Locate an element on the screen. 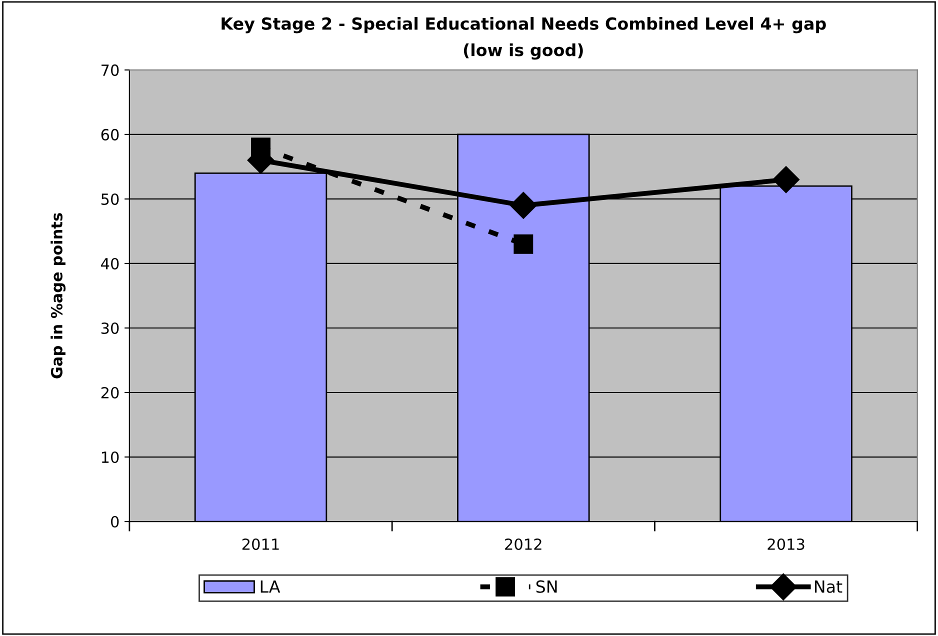 This screenshot has width=938, height=636. y-tick-label: 30 is located at coordinates (110, 328).